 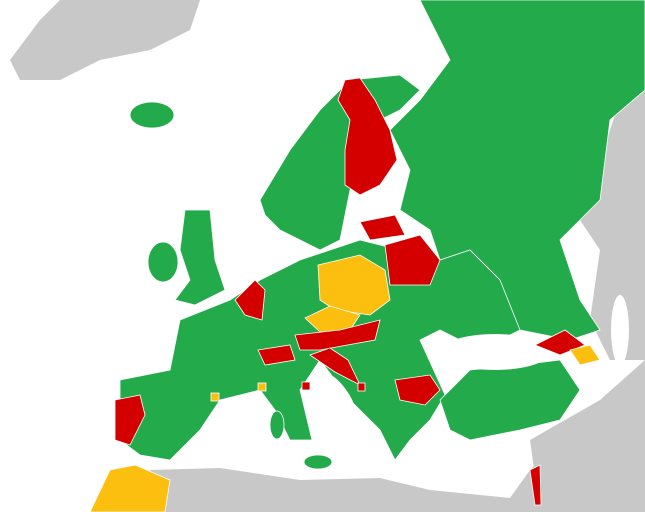 I want to click on region-bulgaria, so click(x=417, y=390).